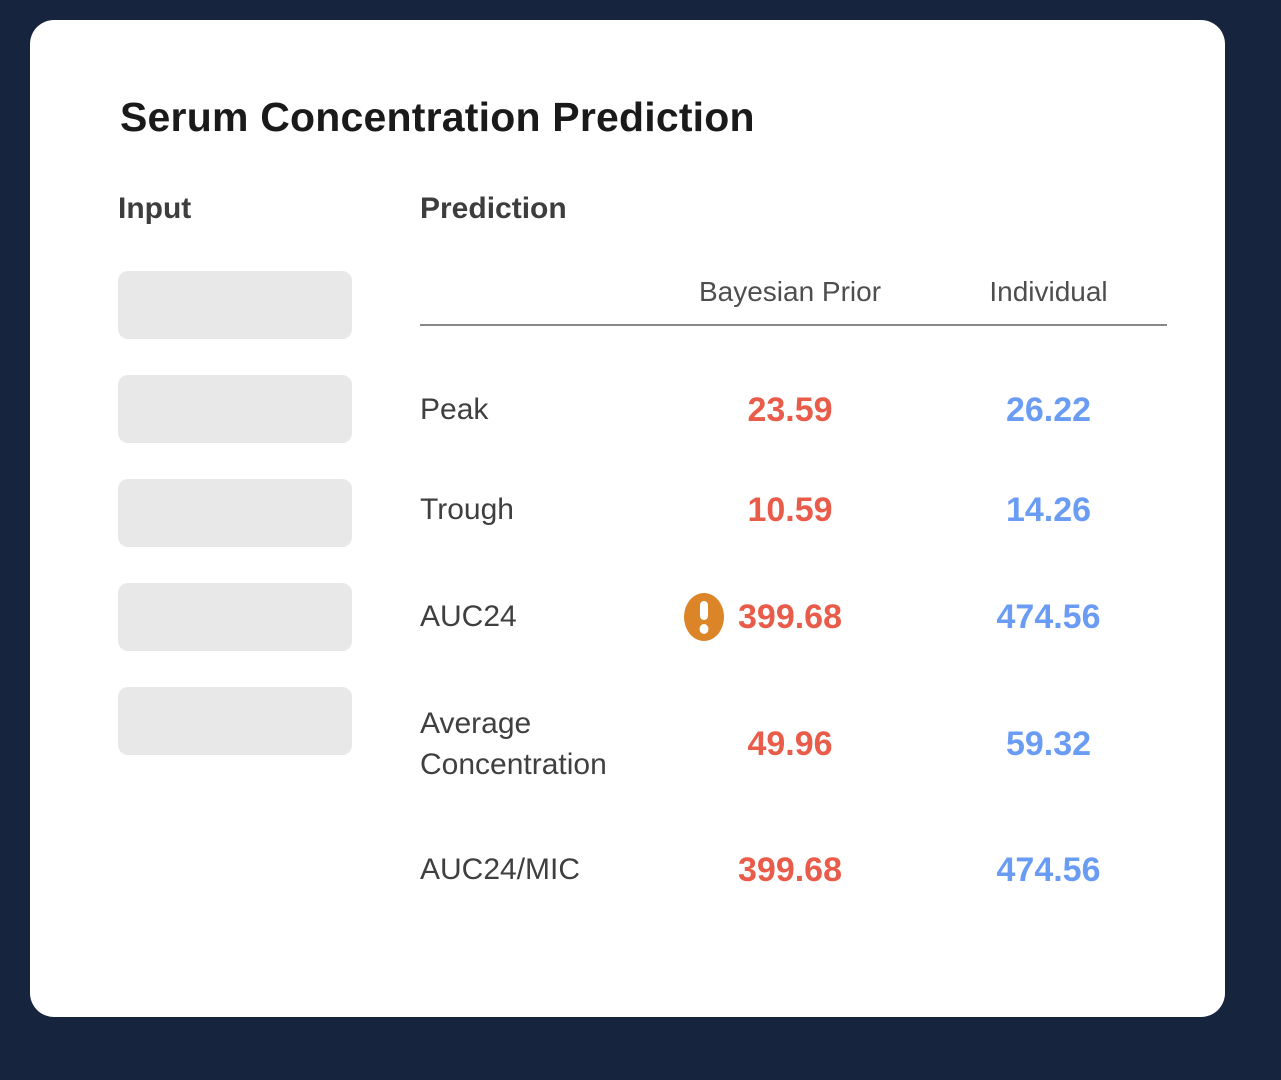  What do you see at coordinates (793, 325) in the screenshot?
I see `header-divider` at bounding box center [793, 325].